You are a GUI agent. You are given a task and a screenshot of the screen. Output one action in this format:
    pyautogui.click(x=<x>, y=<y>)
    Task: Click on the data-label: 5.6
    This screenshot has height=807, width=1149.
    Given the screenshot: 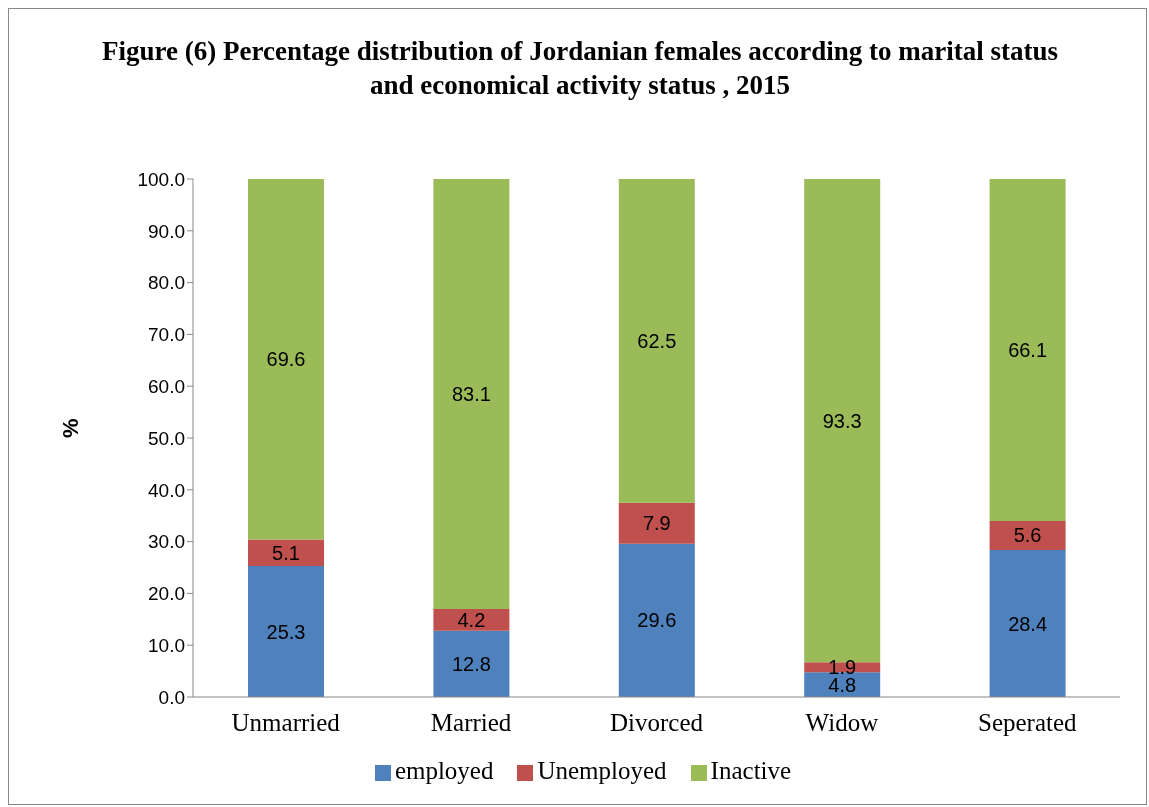 What is the action you would take?
    pyautogui.click(x=1027, y=535)
    